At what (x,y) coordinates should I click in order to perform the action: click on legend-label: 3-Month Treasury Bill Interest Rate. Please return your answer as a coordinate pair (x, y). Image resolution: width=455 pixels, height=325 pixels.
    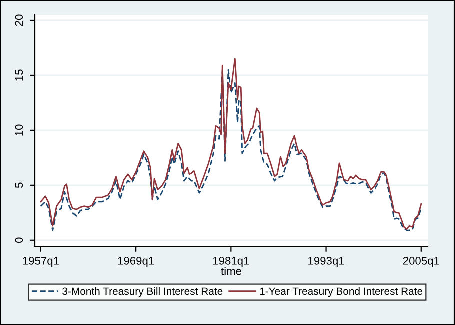
    Looking at the image, I should click on (142, 292).